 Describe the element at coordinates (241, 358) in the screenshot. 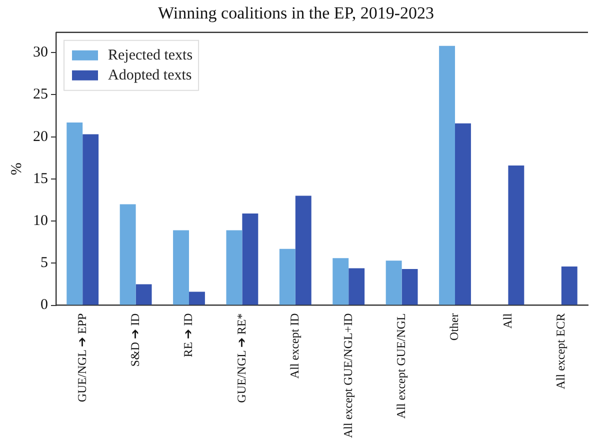

I see `x-tick-label: GUE/NGL ➔ RE*` at that location.